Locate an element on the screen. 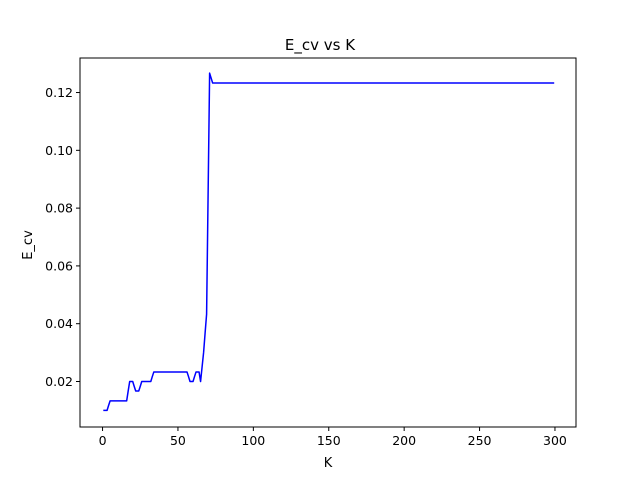 This screenshot has width=640, height=480. y-tick-label: 0.06 is located at coordinates (59, 265).